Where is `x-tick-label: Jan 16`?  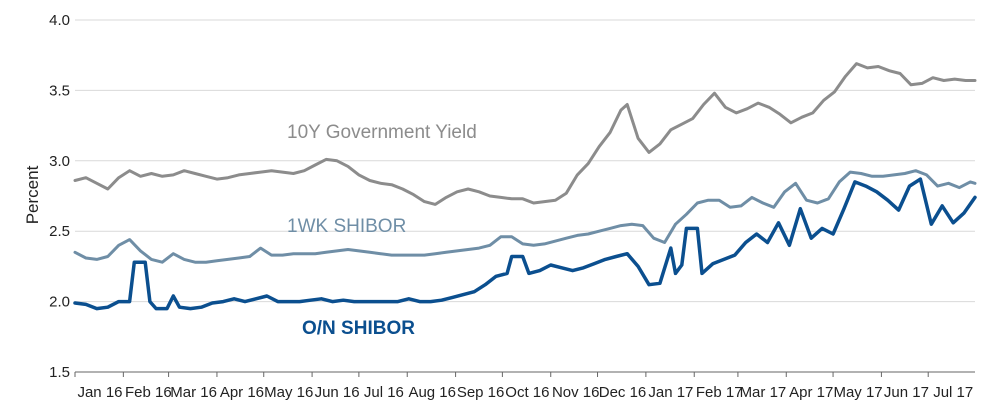 x-tick-label: Jan 16 is located at coordinates (99, 392).